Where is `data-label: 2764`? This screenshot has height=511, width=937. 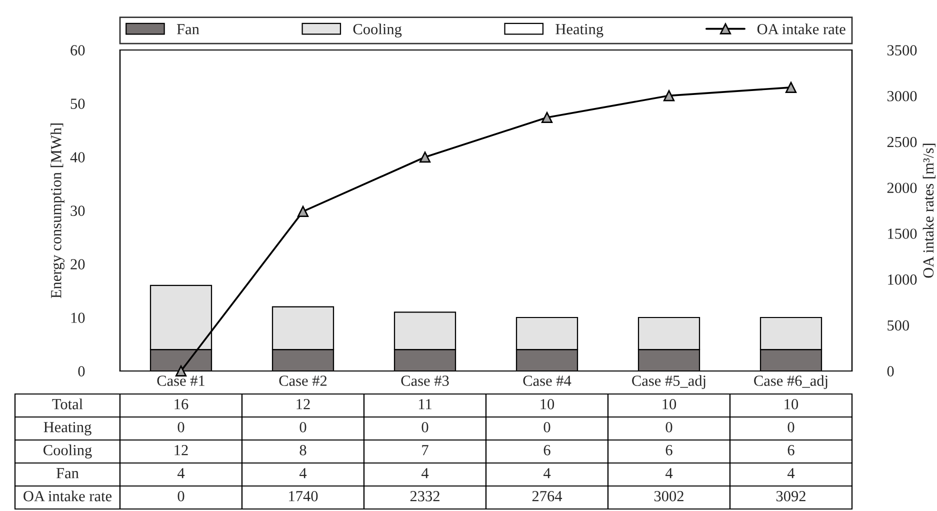
data-label: 2764 is located at coordinates (547, 496).